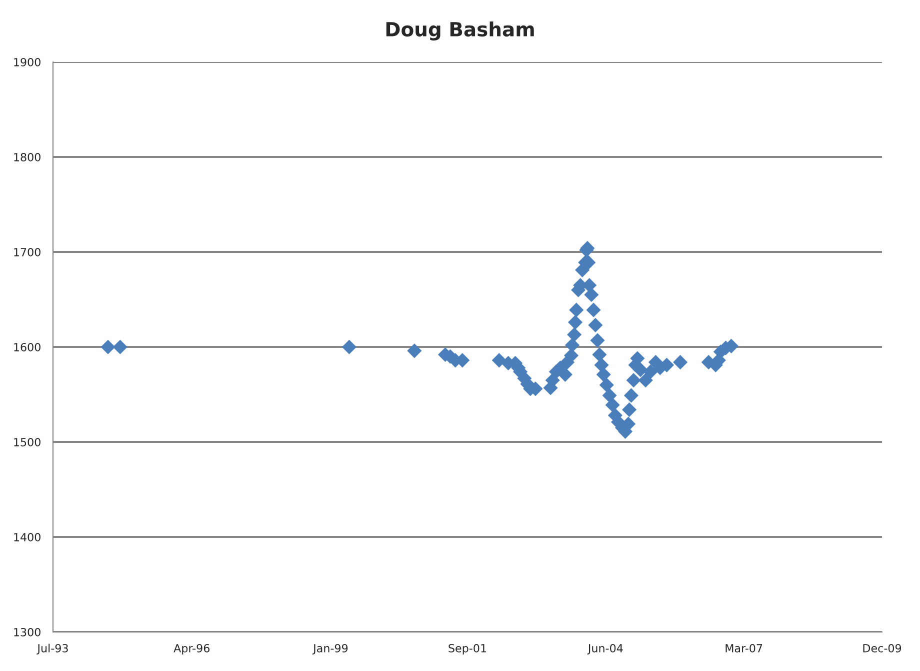 The image size is (920, 671). I want to click on x-tick-label: Dec-09, so click(882, 648).